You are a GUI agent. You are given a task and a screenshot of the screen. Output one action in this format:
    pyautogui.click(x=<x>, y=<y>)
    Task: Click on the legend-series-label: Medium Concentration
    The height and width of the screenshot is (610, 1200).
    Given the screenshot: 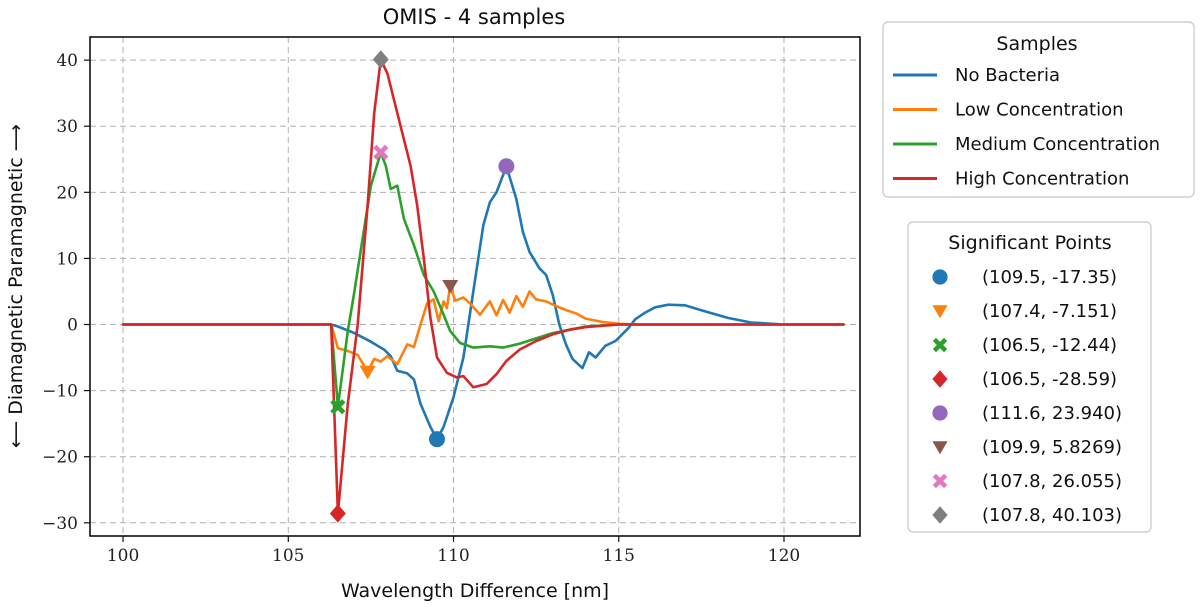 What is the action you would take?
    pyautogui.click(x=1057, y=144)
    